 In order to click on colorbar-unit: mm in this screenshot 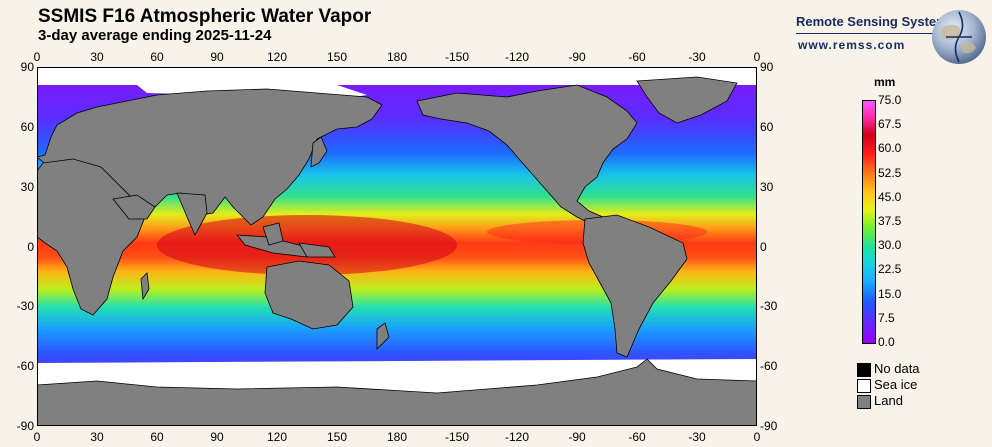, I will do `click(885, 82)`.